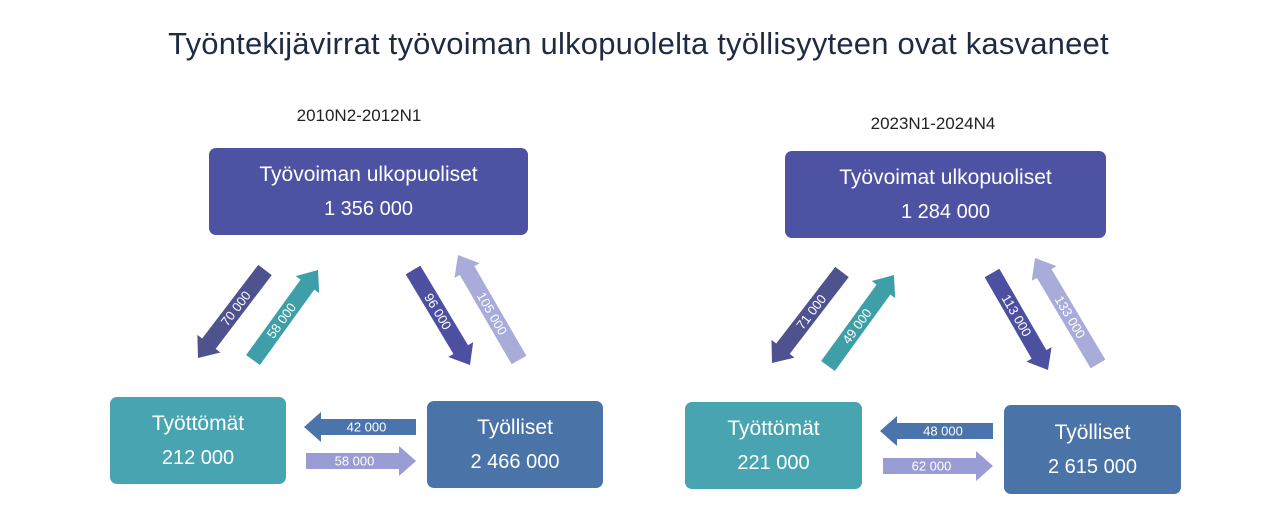  Describe the element at coordinates (198, 458) in the screenshot. I see `box-value: 212 000` at that location.